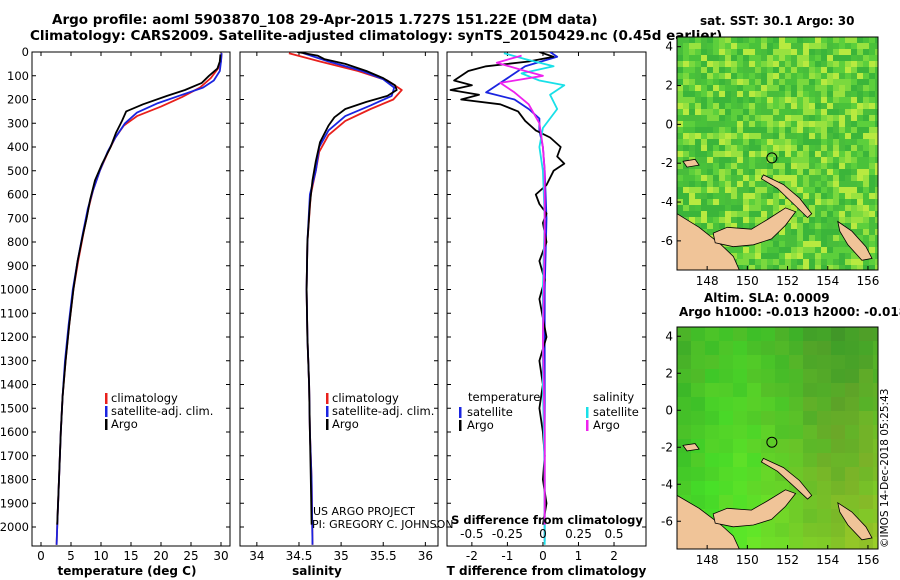 Image resolution: width=900 pixels, height=580 pixels. I want to click on temperature-legend-swatch, so click(106, 411).